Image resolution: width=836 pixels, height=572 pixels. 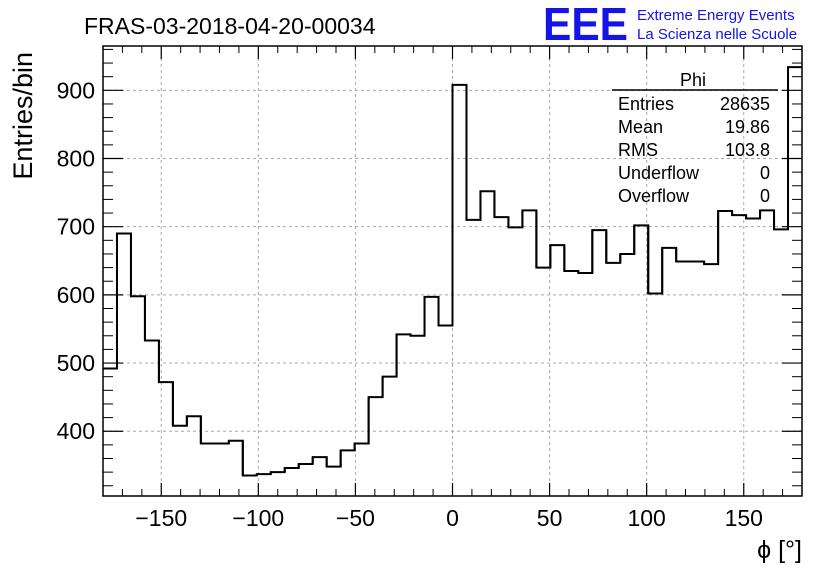 I want to click on x-tick-label: −50, so click(x=355, y=518).